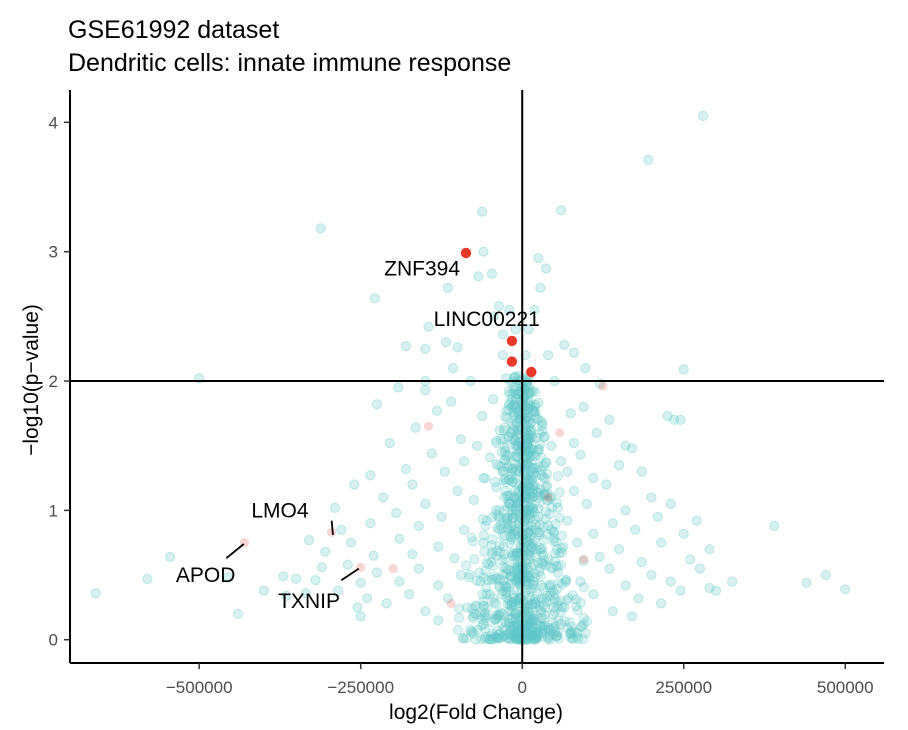 The image size is (908, 730). Describe the element at coordinates (59, 381) in the screenshot. I see `y-axis-ticks: 0 1 2 3 4` at that location.